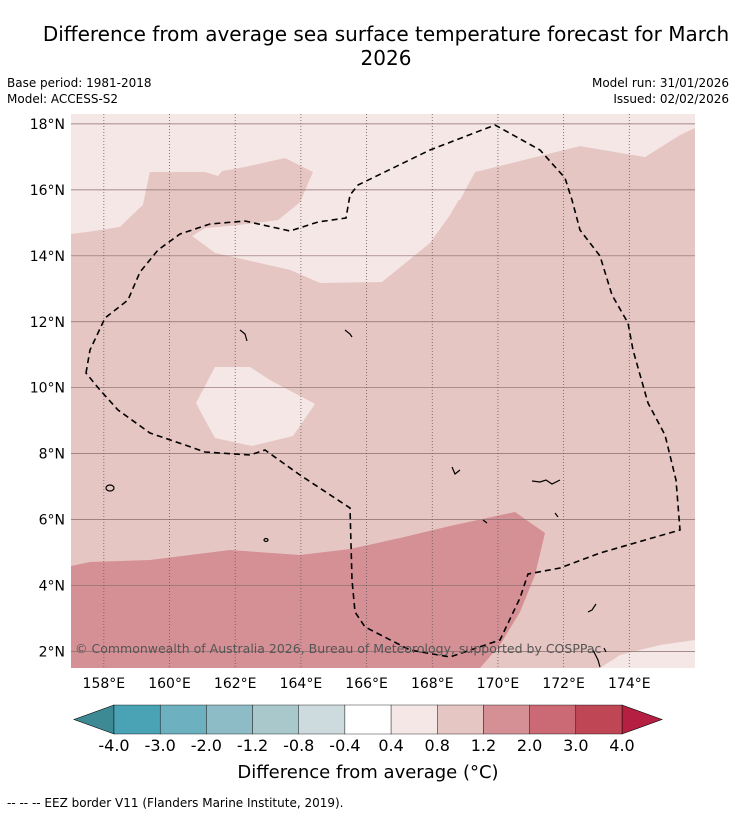 The height and width of the screenshot is (816, 736). Describe the element at coordinates (63, 99) in the screenshot. I see `model-text: Model: ACCESS-S2` at that location.